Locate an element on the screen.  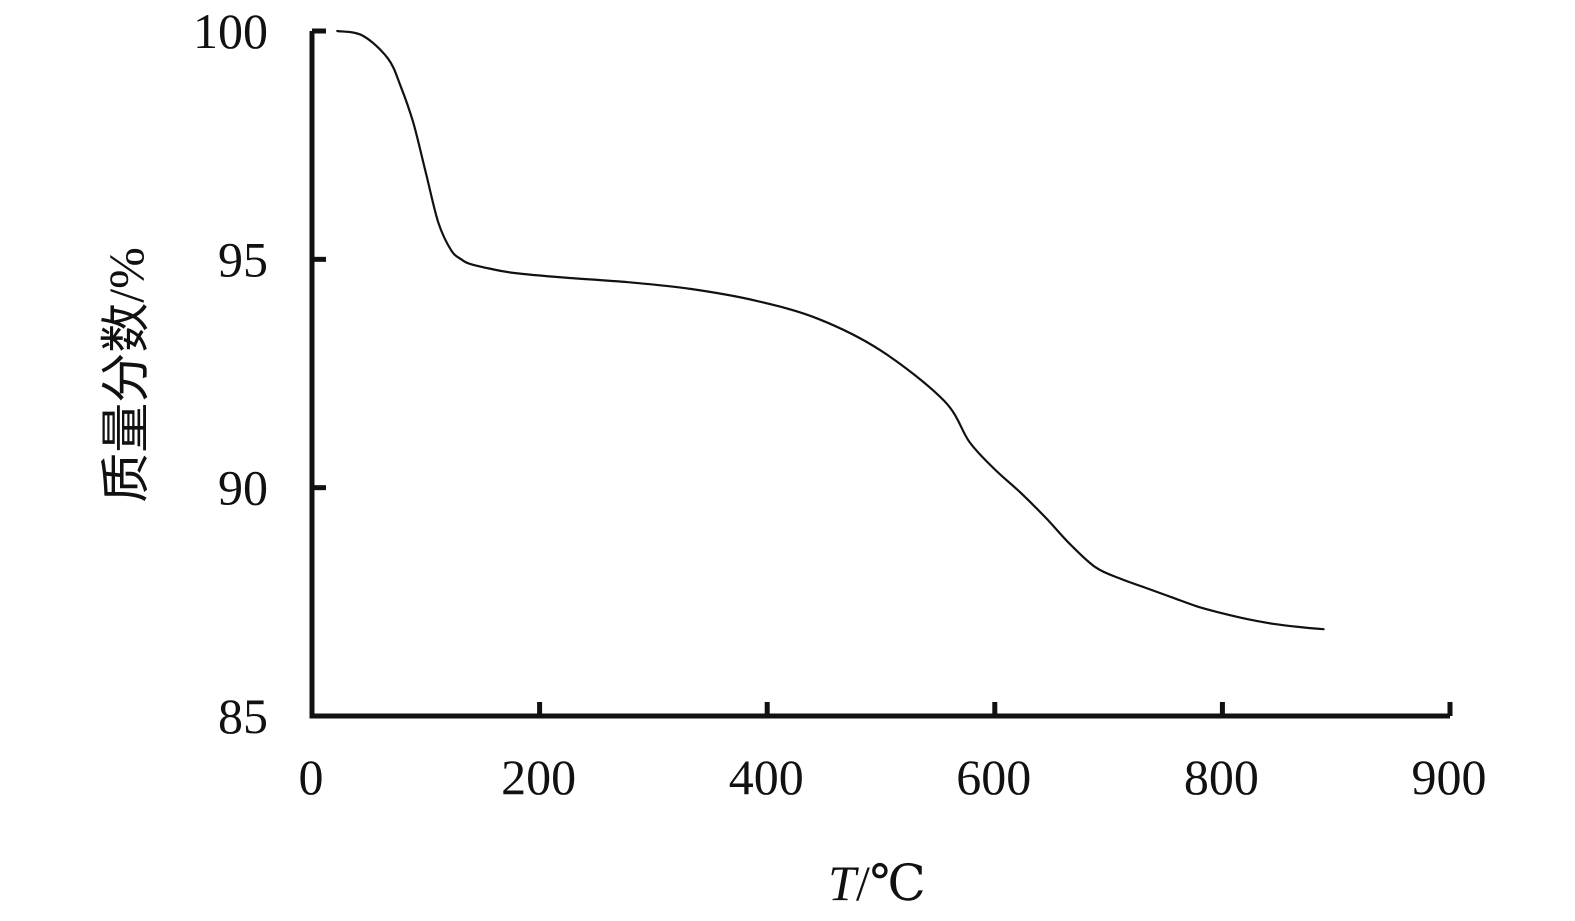
y-axis-title: 质量分数/% is located at coordinates (126, 375).